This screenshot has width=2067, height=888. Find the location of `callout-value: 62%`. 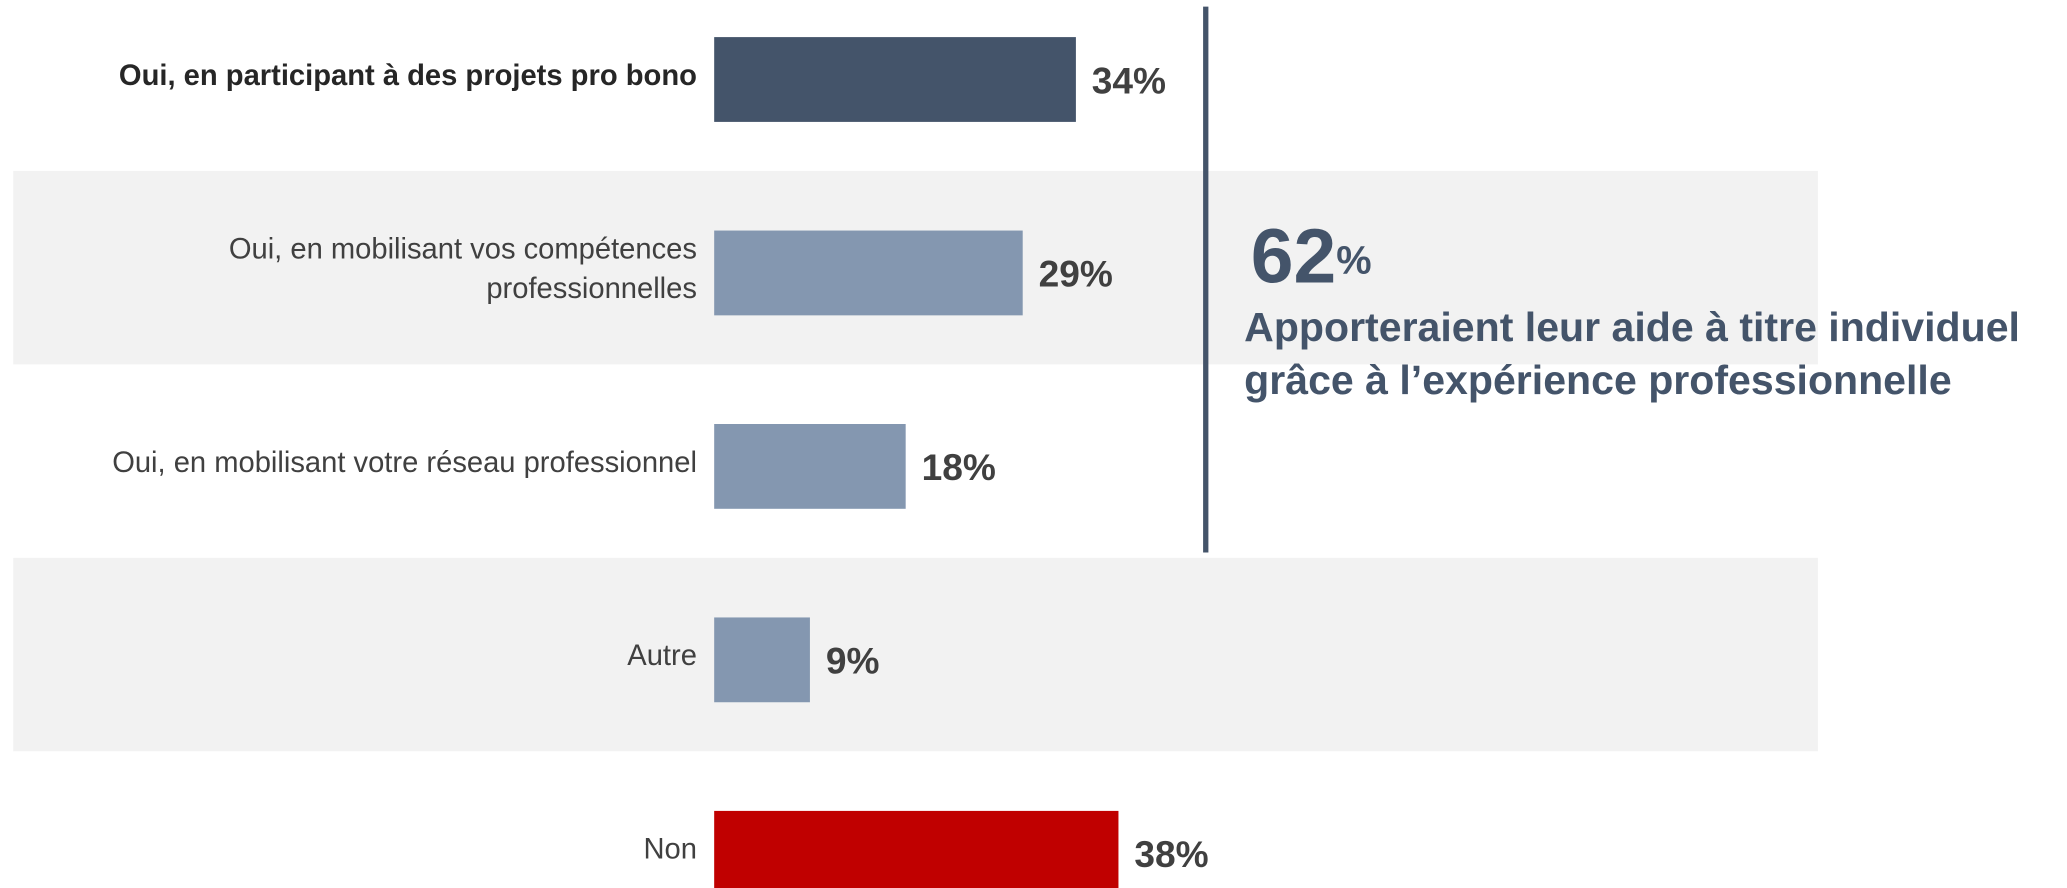

callout-value: 62% is located at coordinates (1311, 257).